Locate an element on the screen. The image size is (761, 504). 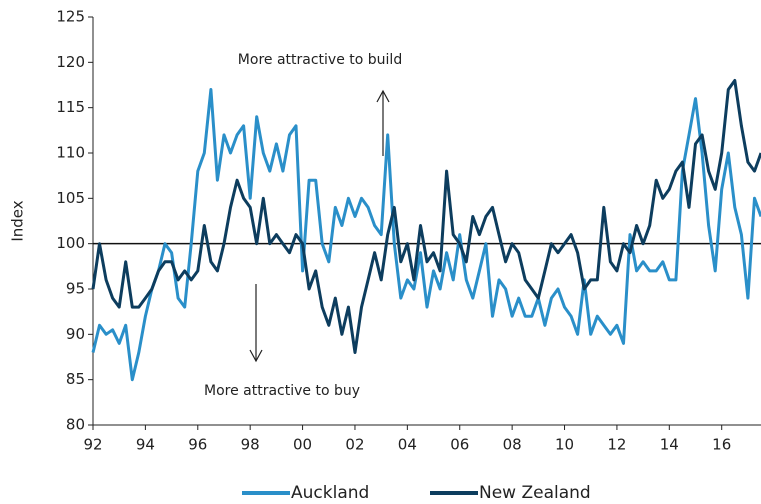
x-tick-label: 04 is located at coordinates (407, 445).